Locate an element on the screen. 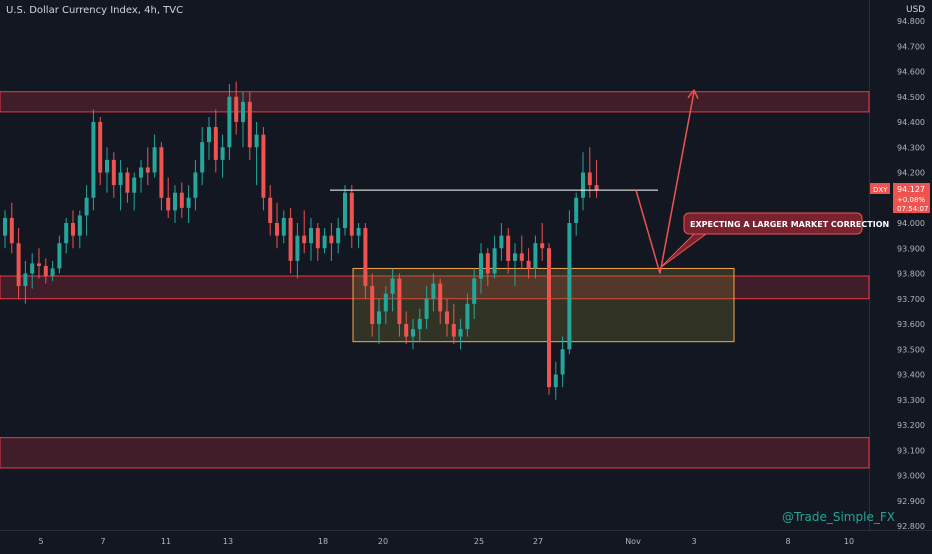 The width and height of the screenshot is (932, 554). y-tick-label: 93.400 is located at coordinates (911, 375).